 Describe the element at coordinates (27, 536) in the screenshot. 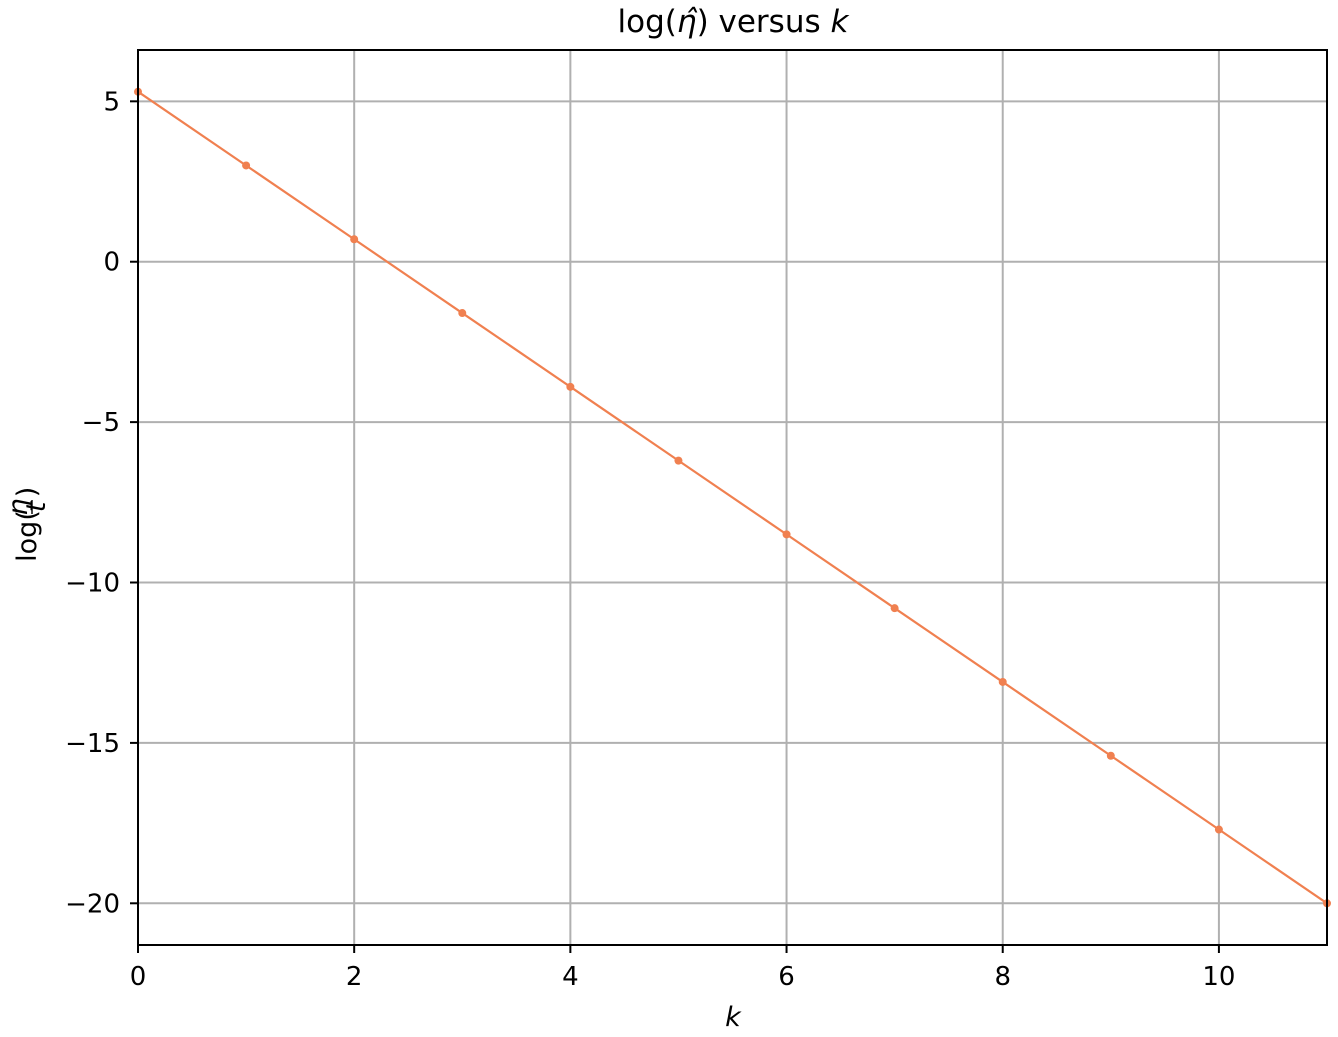

I see `svg-text: log(` at that location.